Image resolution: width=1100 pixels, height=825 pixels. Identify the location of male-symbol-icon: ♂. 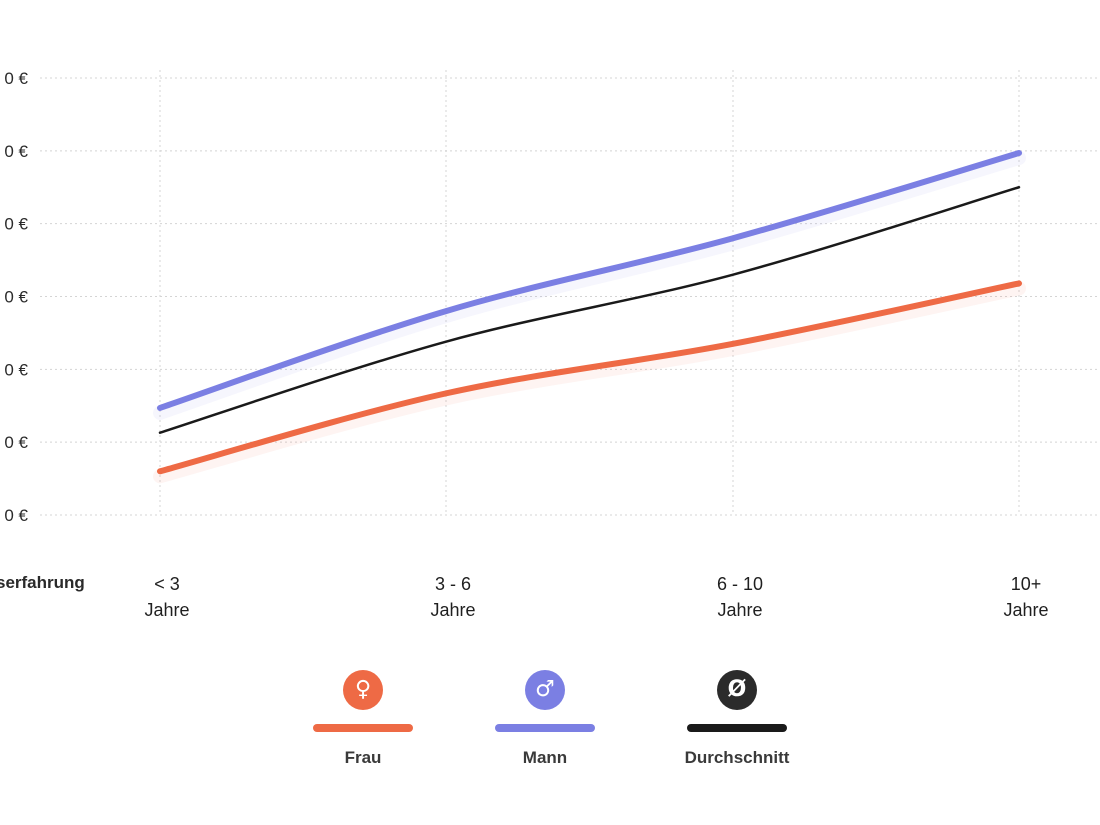
(545, 690).